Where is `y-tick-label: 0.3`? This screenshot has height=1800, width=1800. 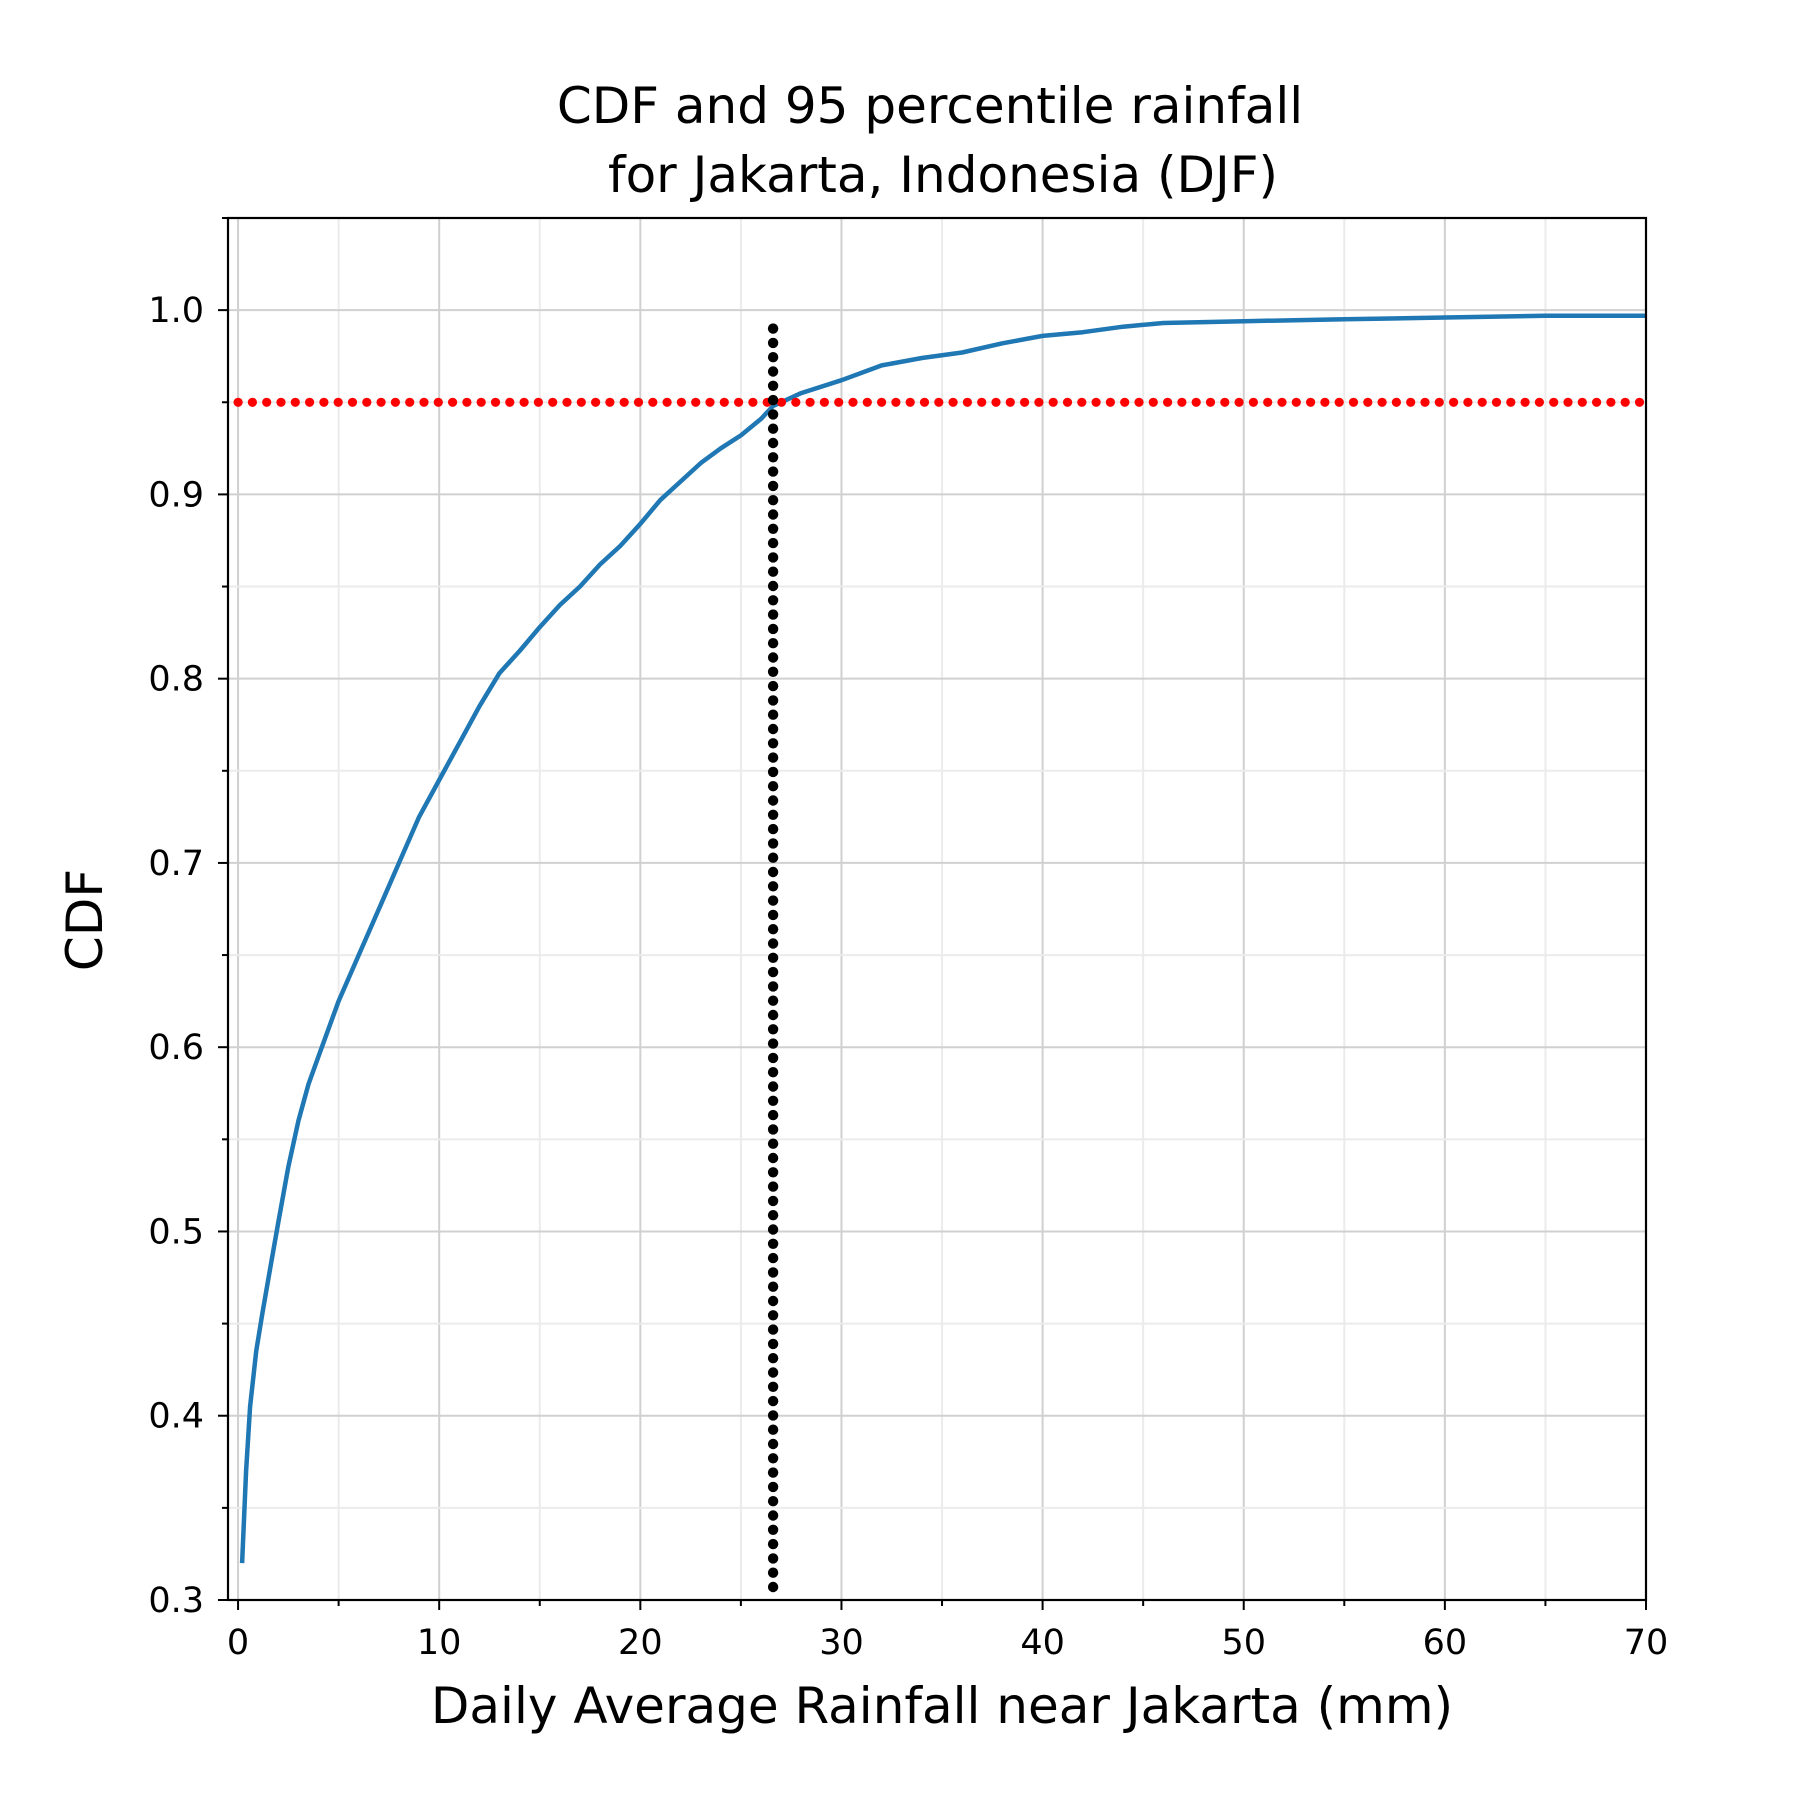
y-tick-label: 0.3 is located at coordinates (176, 1601).